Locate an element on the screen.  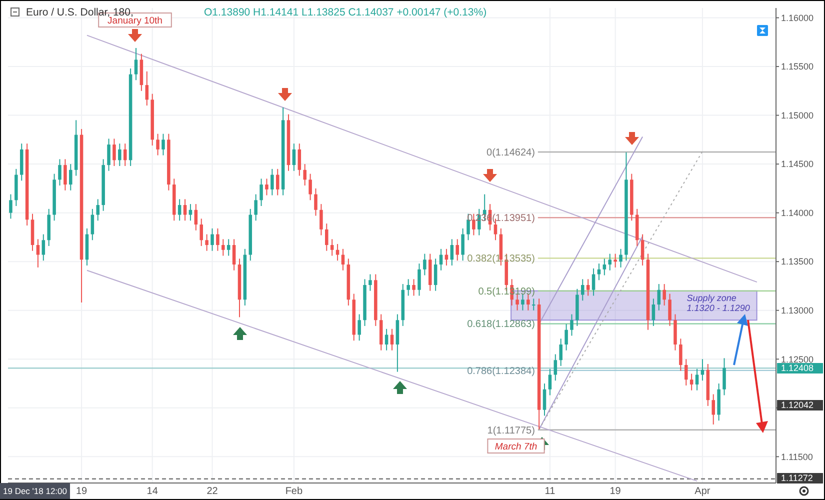
text: 1.11272 is located at coordinates (797, 478).